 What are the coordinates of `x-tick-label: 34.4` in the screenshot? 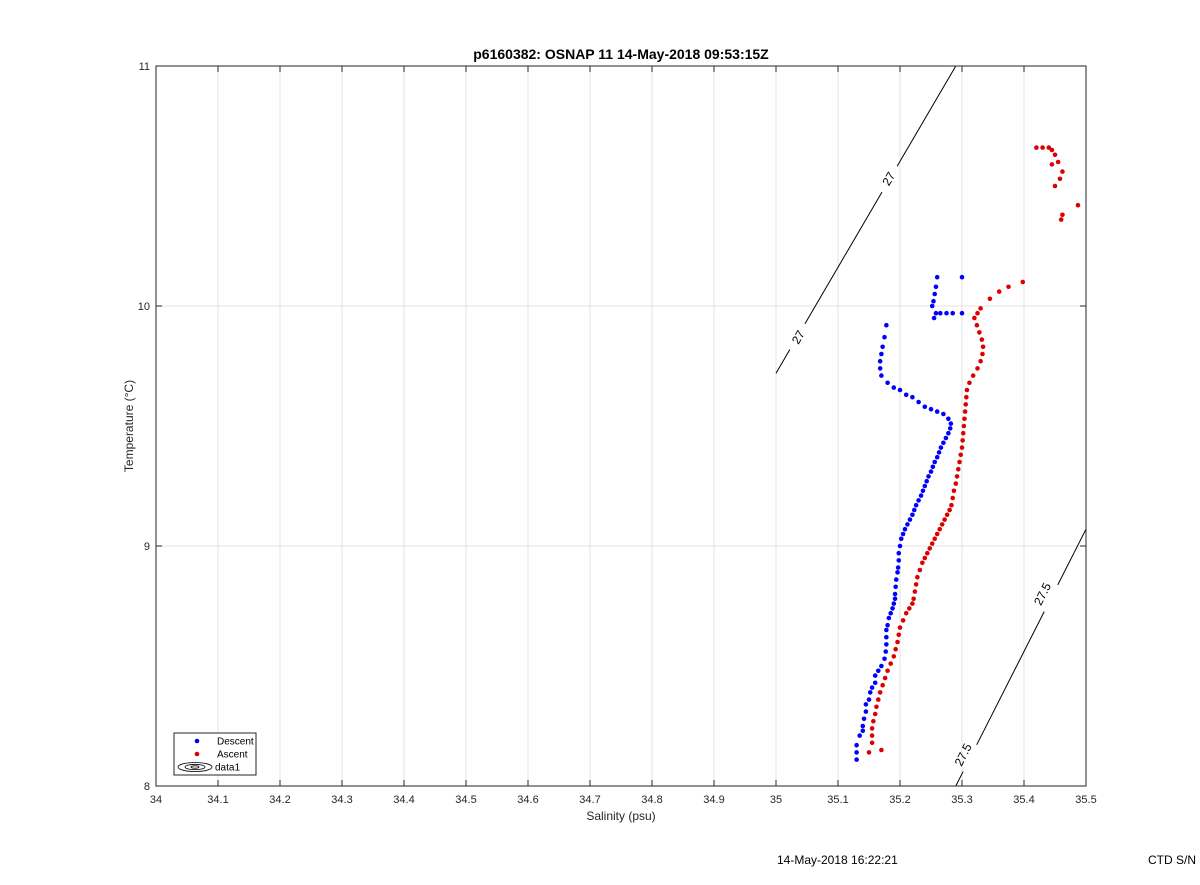 It's located at (403, 800).